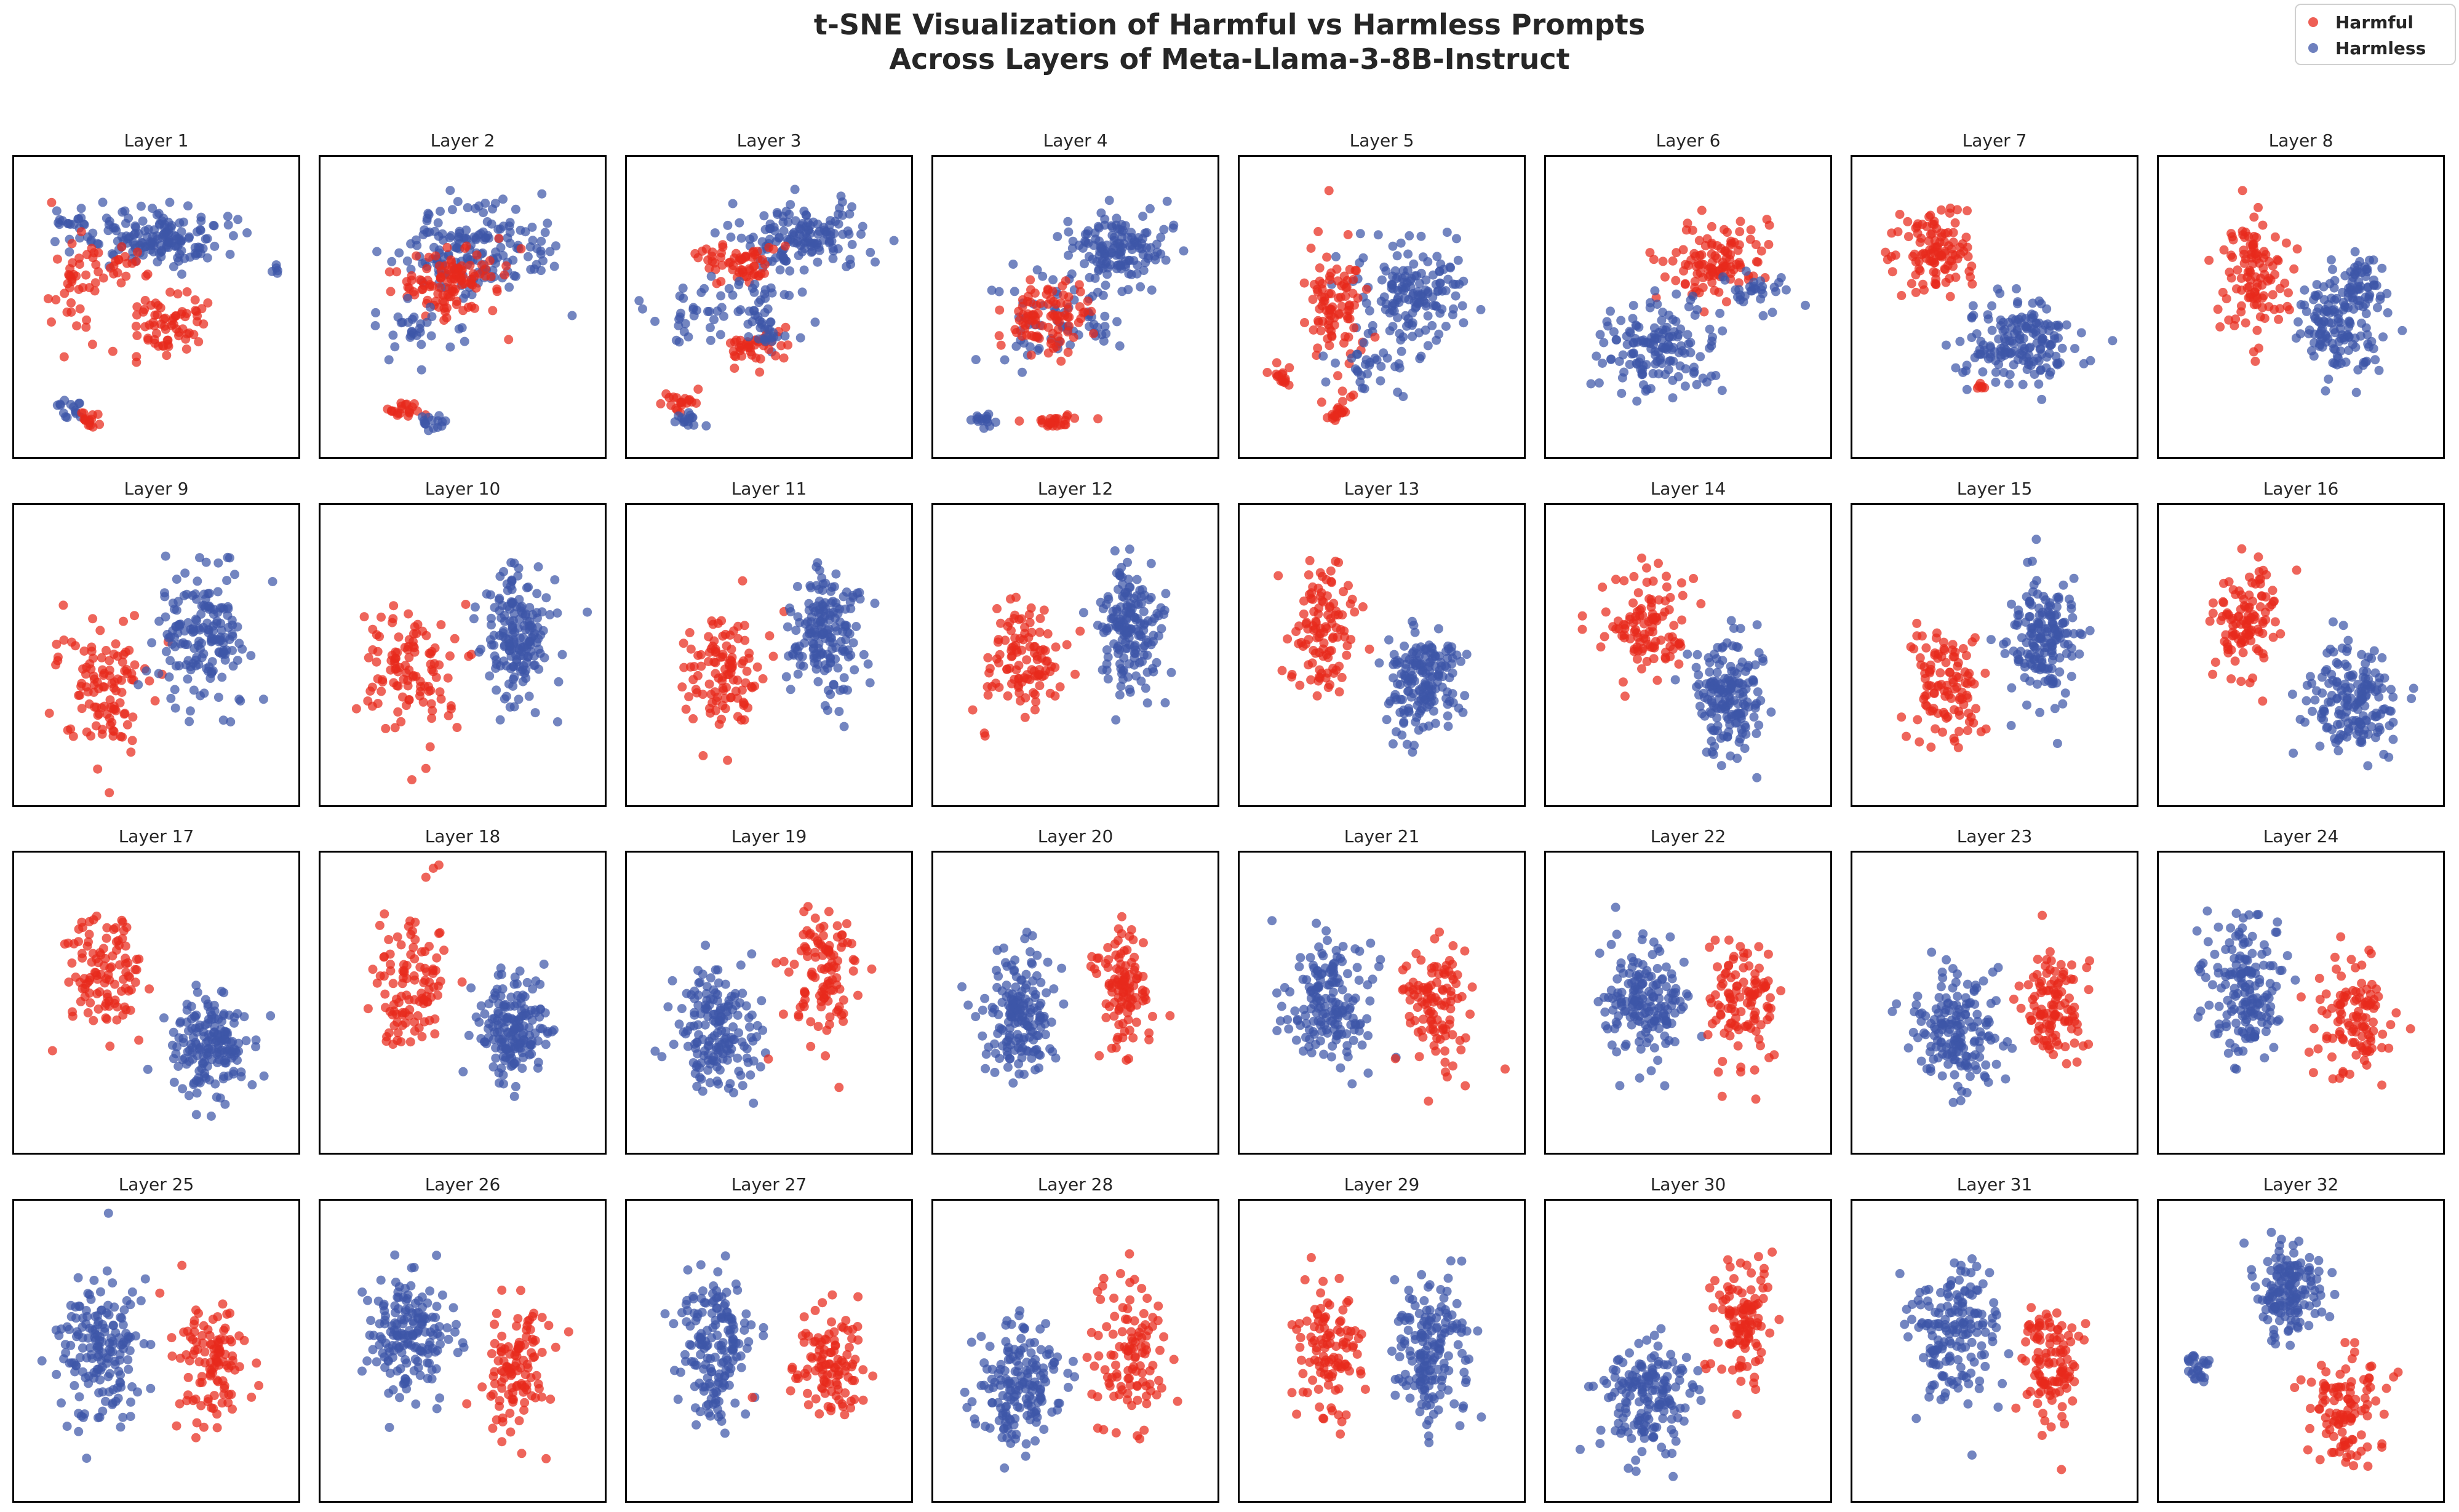 The width and height of the screenshot is (2459, 1512). I want to click on subplot-title: Layer 13, so click(1382, 489).